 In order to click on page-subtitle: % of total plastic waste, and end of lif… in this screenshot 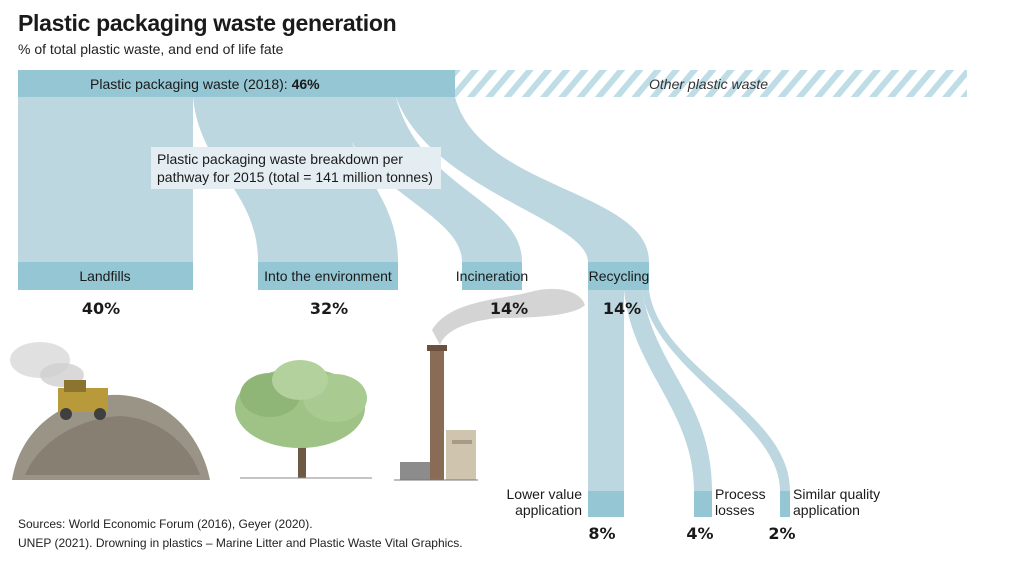, I will do `click(151, 49)`.